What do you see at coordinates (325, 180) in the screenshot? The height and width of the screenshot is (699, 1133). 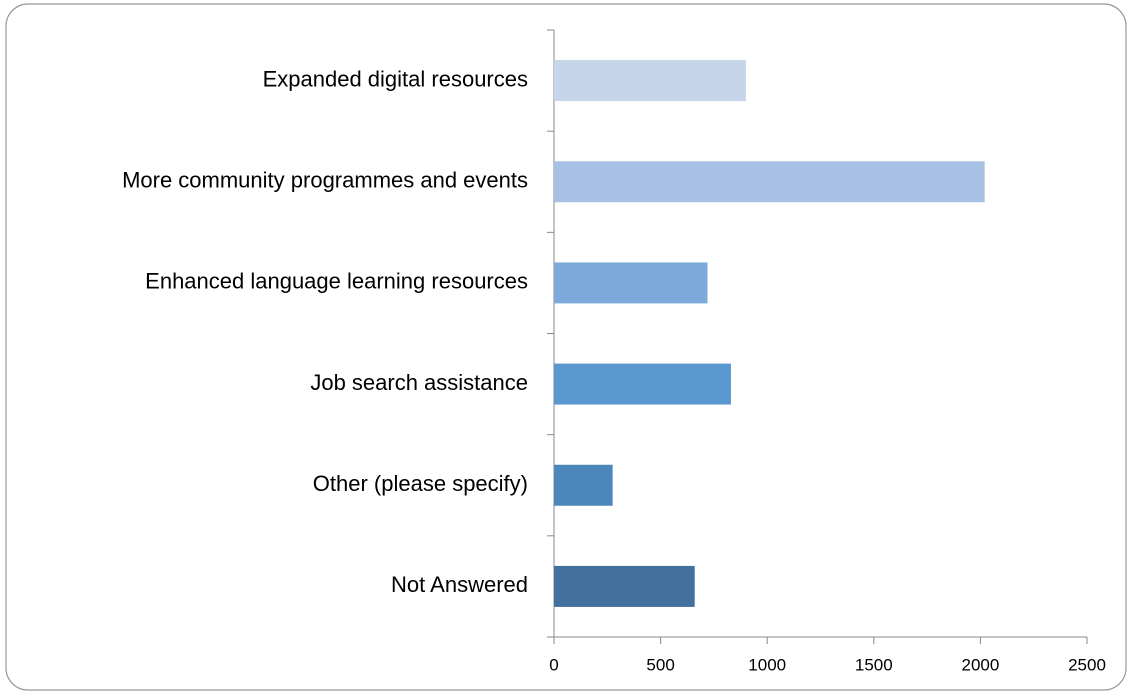 I see `y-tick-label: More community programmes and events` at bounding box center [325, 180].